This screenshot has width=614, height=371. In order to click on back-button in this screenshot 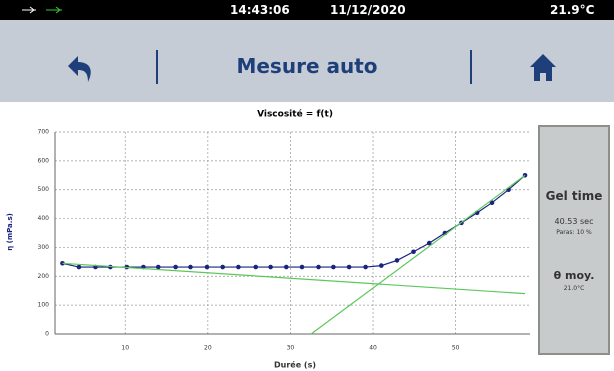, I will do `click(81, 69)`.